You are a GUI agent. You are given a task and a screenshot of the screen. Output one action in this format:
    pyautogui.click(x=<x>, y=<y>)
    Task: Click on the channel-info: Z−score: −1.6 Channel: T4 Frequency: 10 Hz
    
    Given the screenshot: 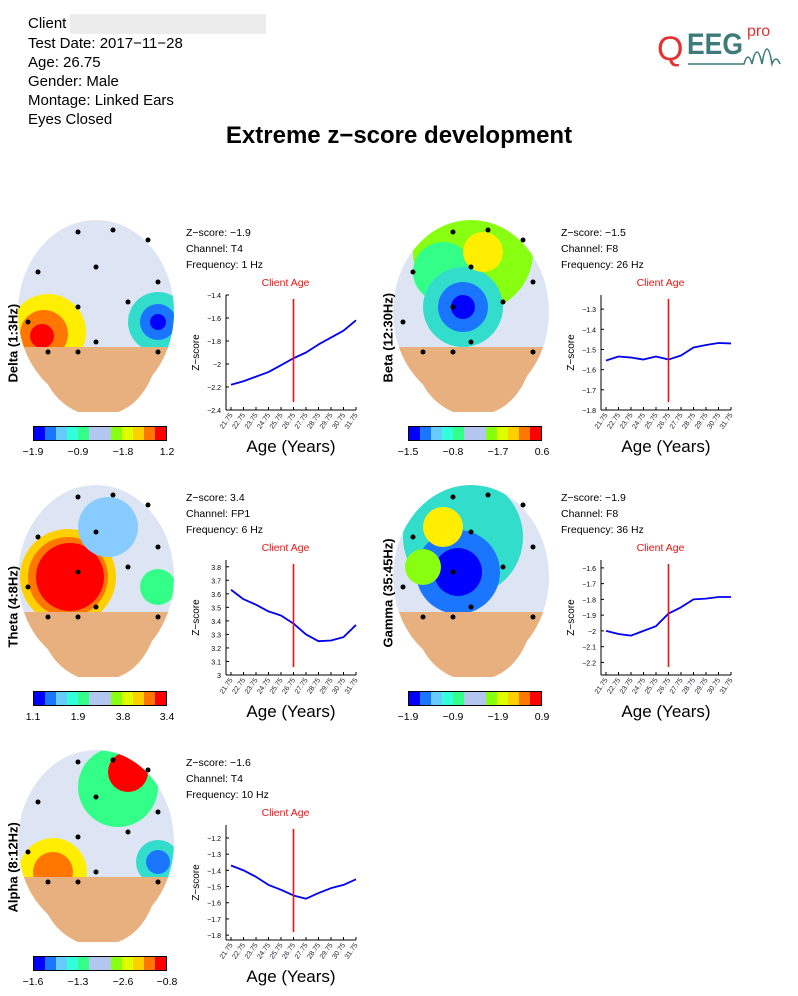 What is the action you would take?
    pyautogui.click(x=227, y=779)
    